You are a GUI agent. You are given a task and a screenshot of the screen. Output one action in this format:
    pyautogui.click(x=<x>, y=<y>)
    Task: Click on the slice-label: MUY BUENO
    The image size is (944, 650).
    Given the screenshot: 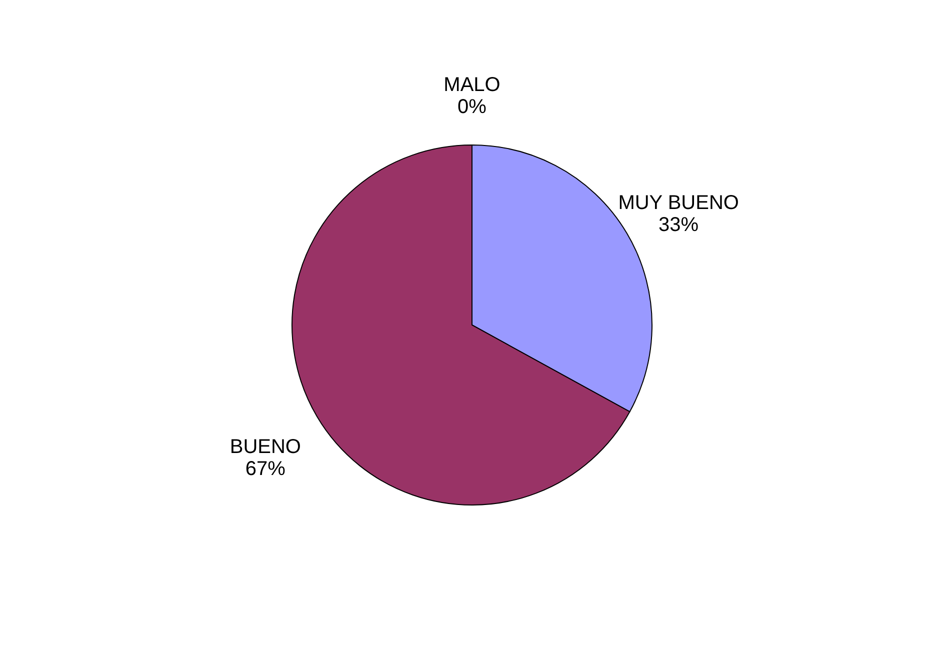 What is the action you would take?
    pyautogui.click(x=678, y=203)
    